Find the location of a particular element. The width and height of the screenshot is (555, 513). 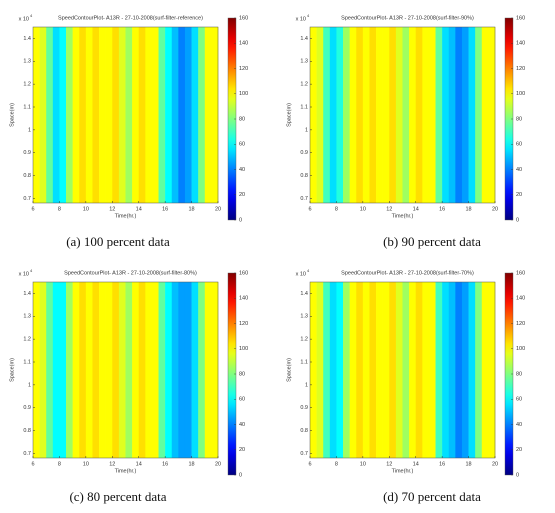

y-tick-label: 1.3 is located at coordinates (27, 62).